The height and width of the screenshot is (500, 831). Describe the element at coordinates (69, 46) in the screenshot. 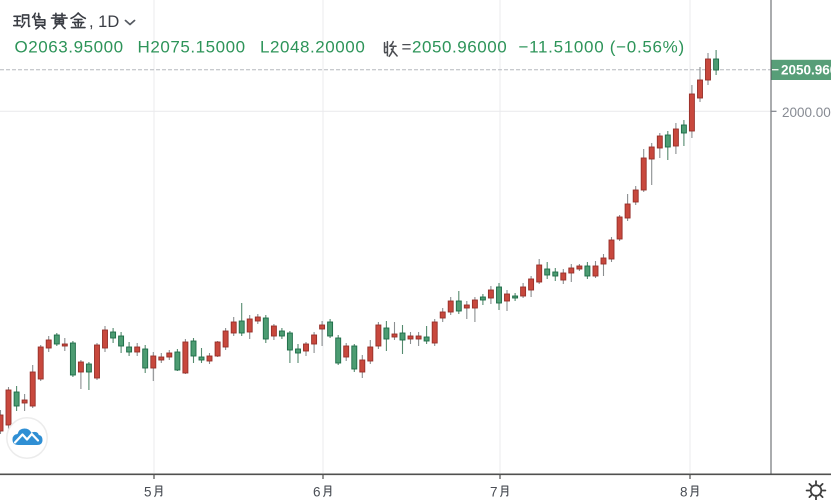

I see `svg-text: O2063.95000` at that location.